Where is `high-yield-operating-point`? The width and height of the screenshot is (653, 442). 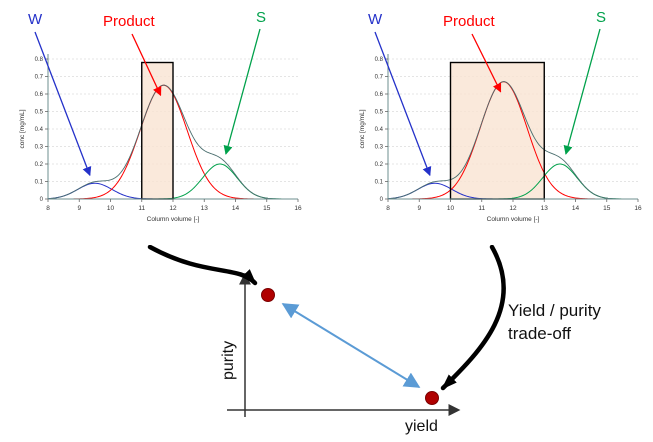 high-yield-operating-point is located at coordinates (432, 398).